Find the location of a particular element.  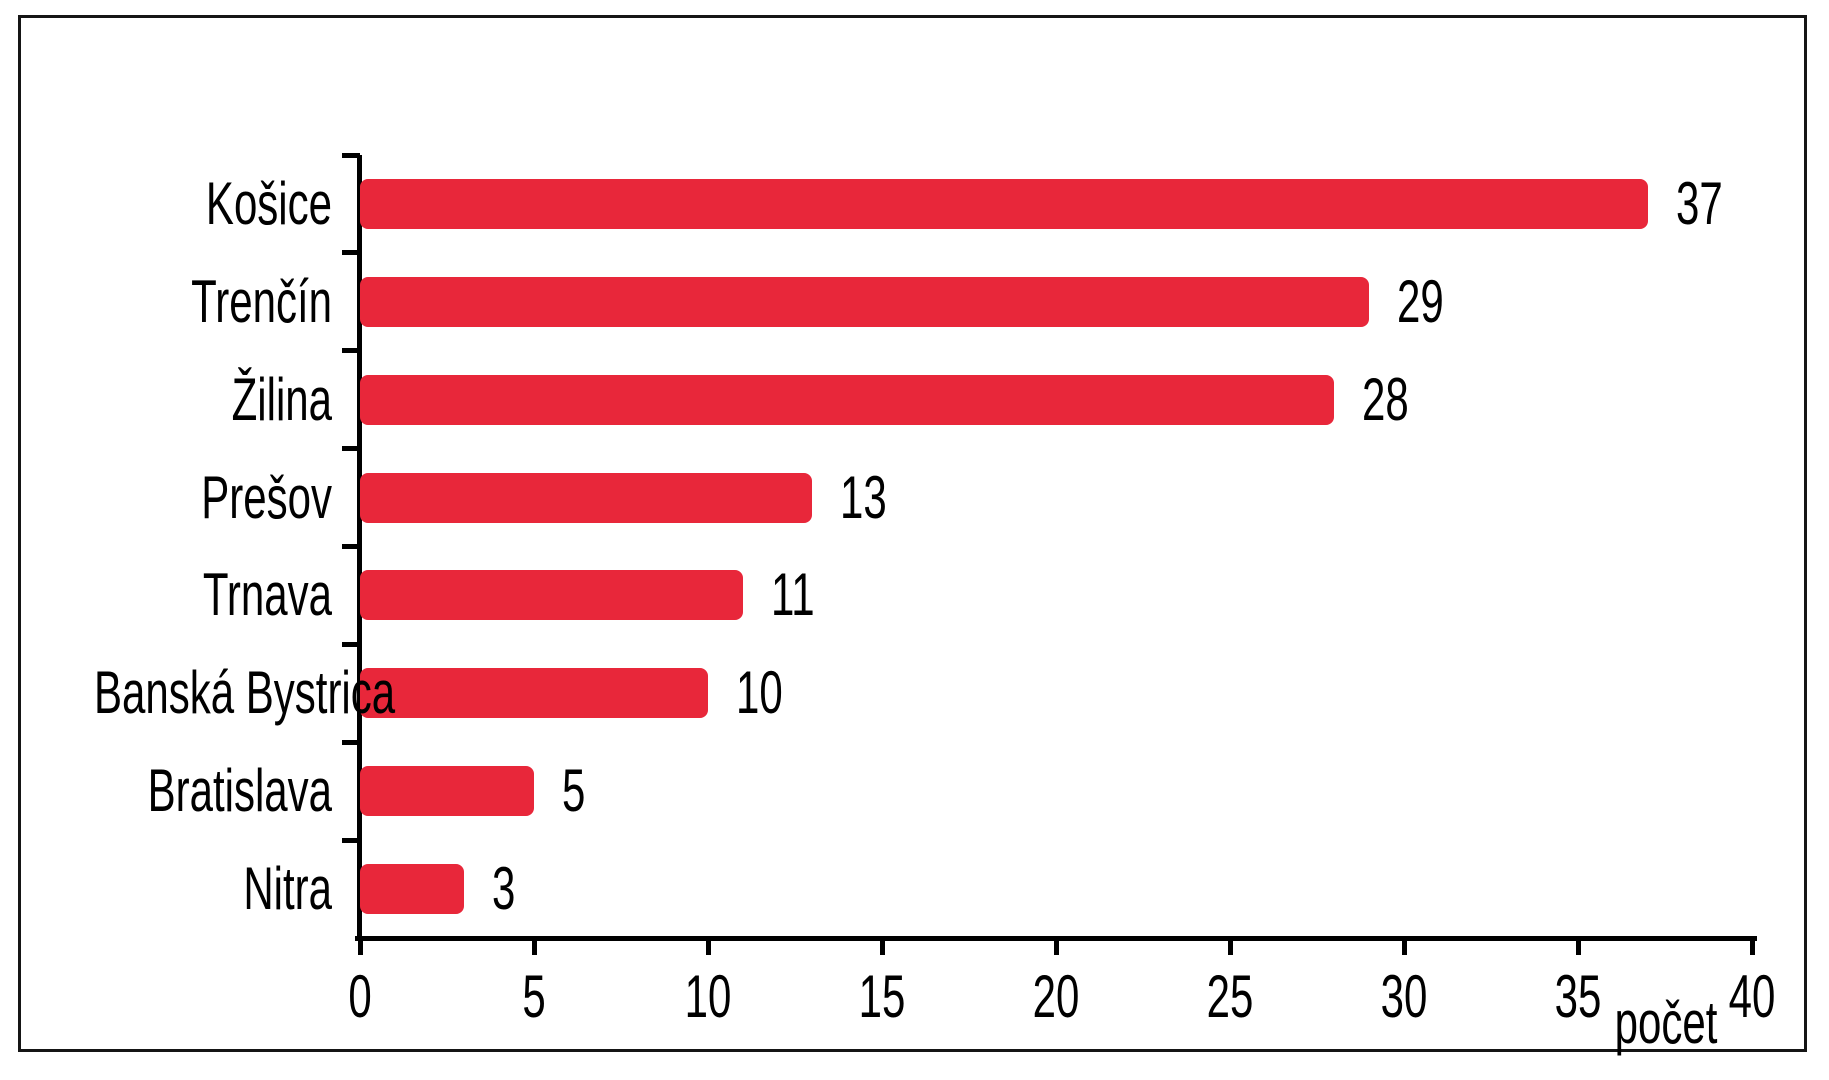

value-label: 11 is located at coordinates (792, 595).